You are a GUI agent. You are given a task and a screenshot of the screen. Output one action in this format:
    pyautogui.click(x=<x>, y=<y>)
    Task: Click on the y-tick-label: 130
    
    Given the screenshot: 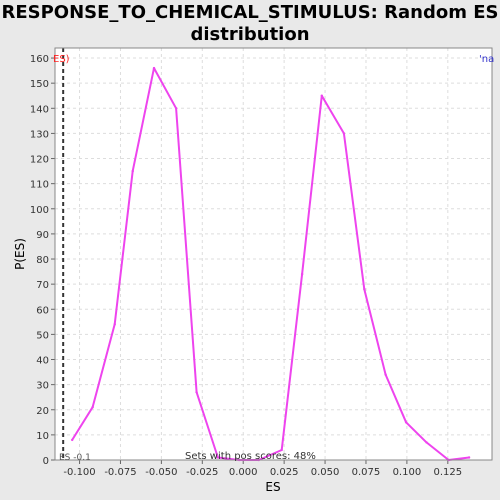 What is the action you would take?
    pyautogui.click(x=39, y=134)
    